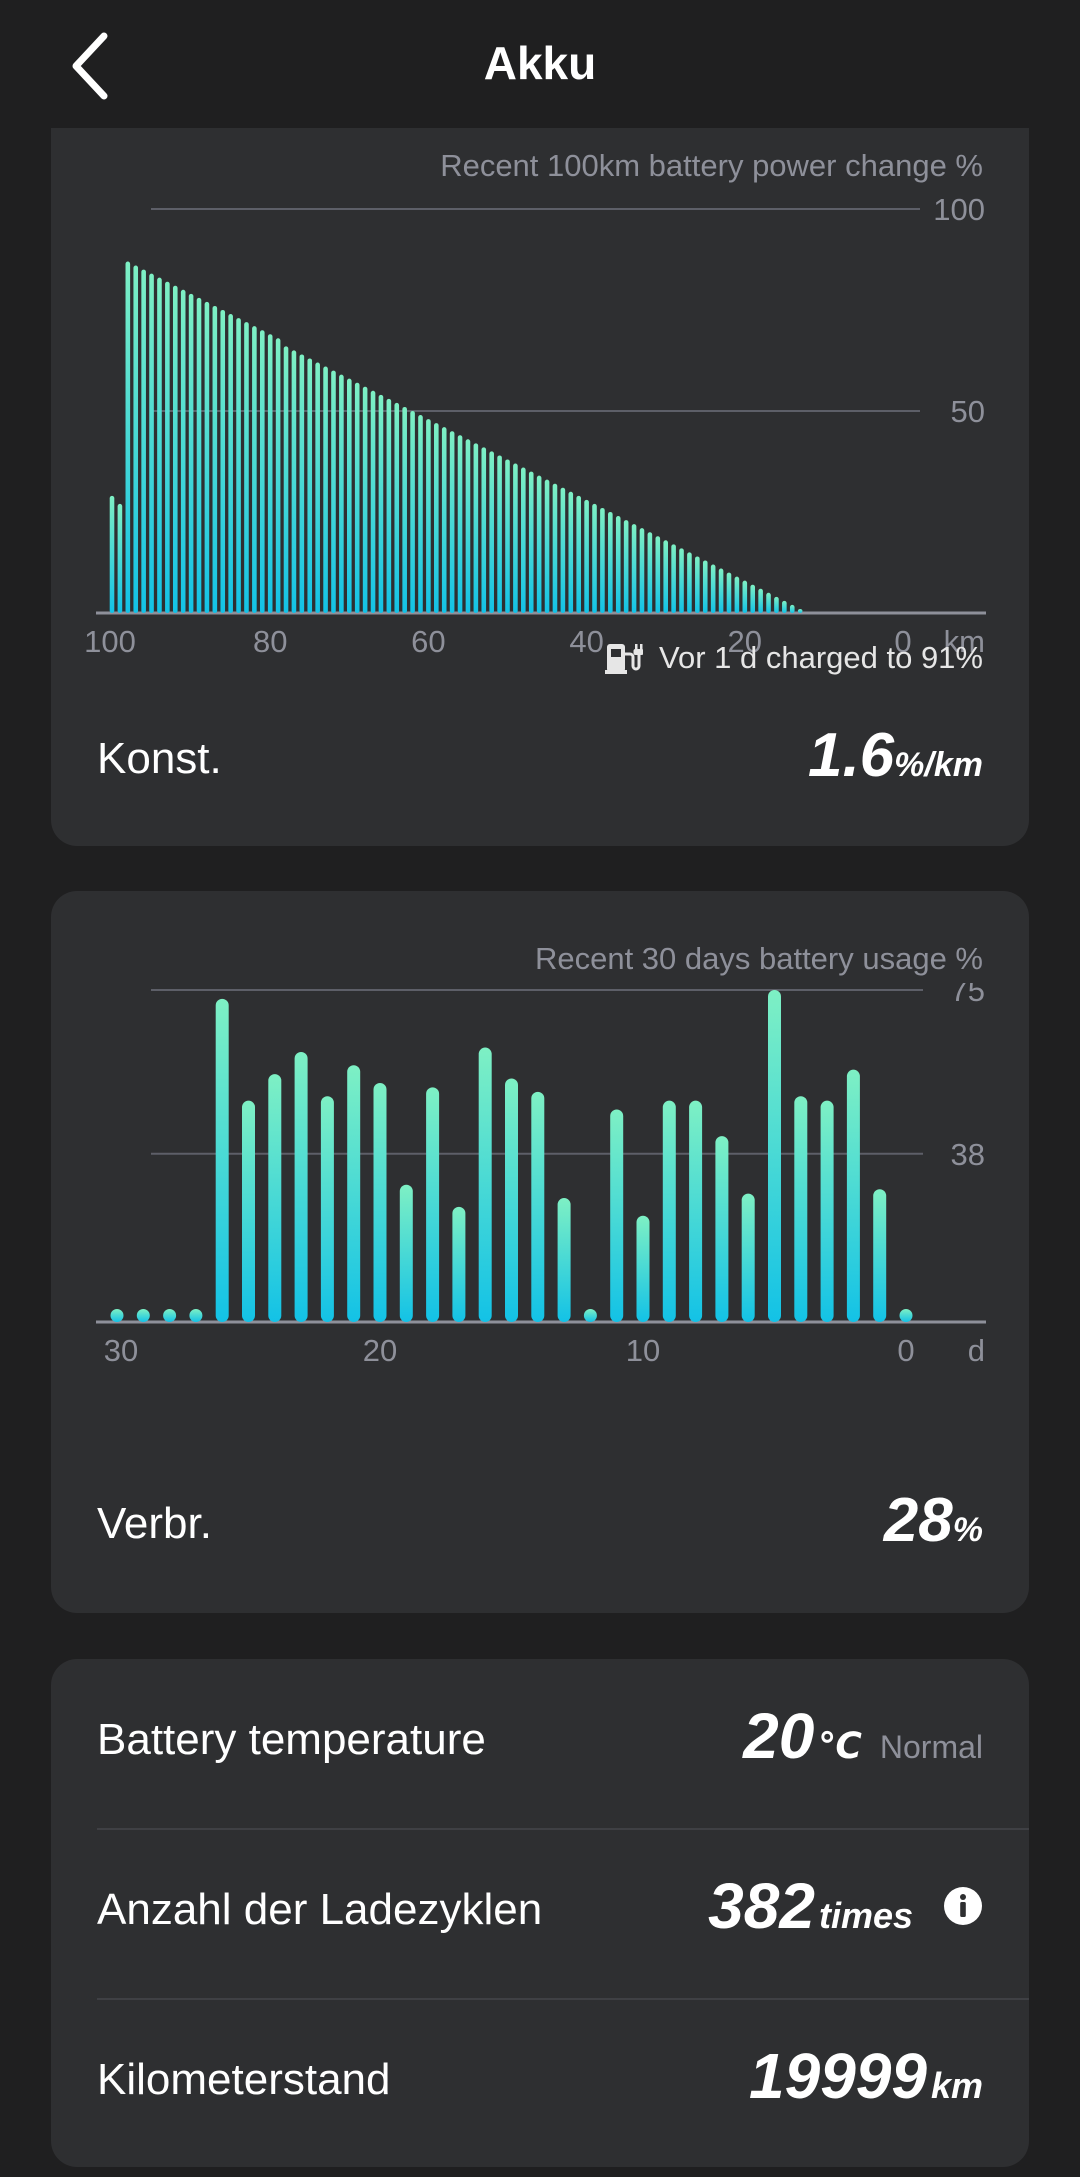  Describe the element at coordinates (159, 758) in the screenshot. I see `consumption-rate-label: Konst.` at that location.